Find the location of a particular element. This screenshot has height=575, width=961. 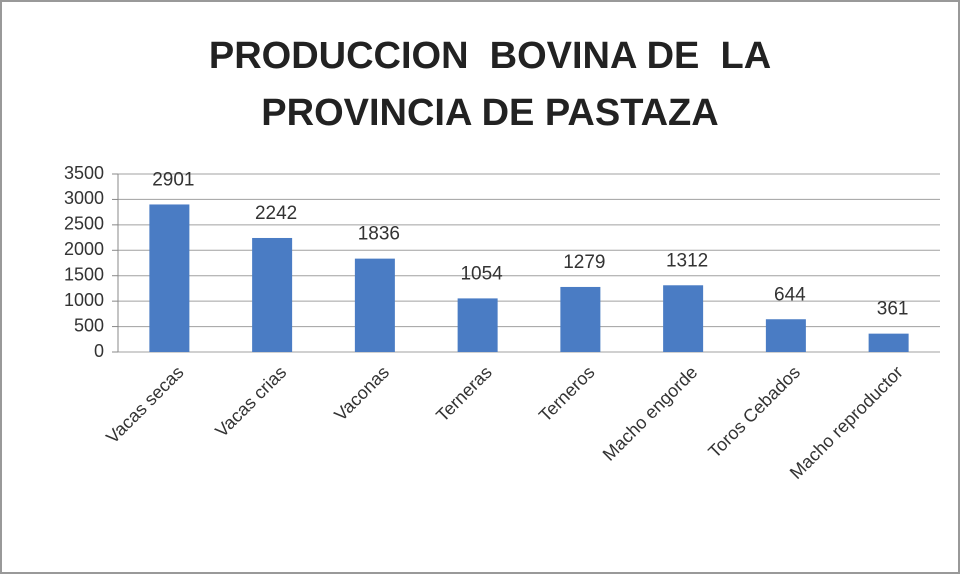

y-tick-label: 1000 is located at coordinates (84, 300).